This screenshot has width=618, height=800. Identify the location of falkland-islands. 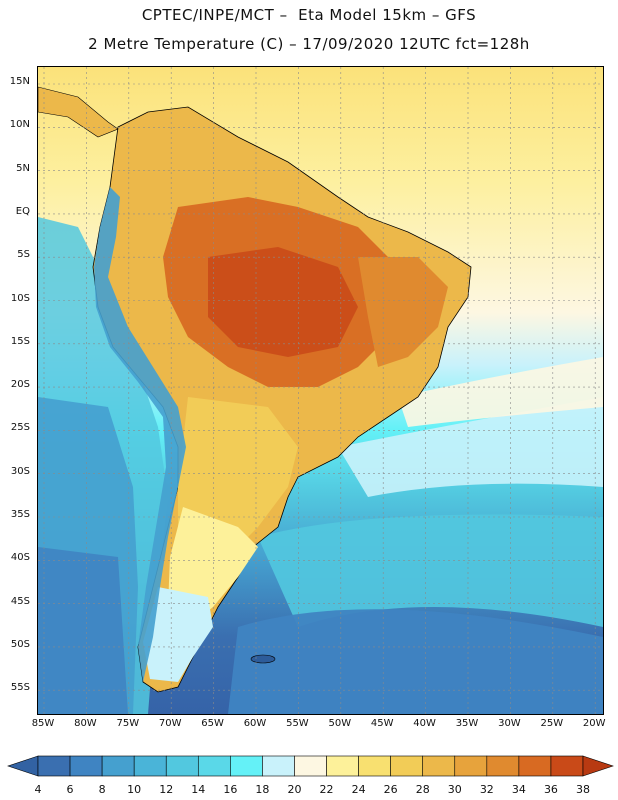
(263, 659).